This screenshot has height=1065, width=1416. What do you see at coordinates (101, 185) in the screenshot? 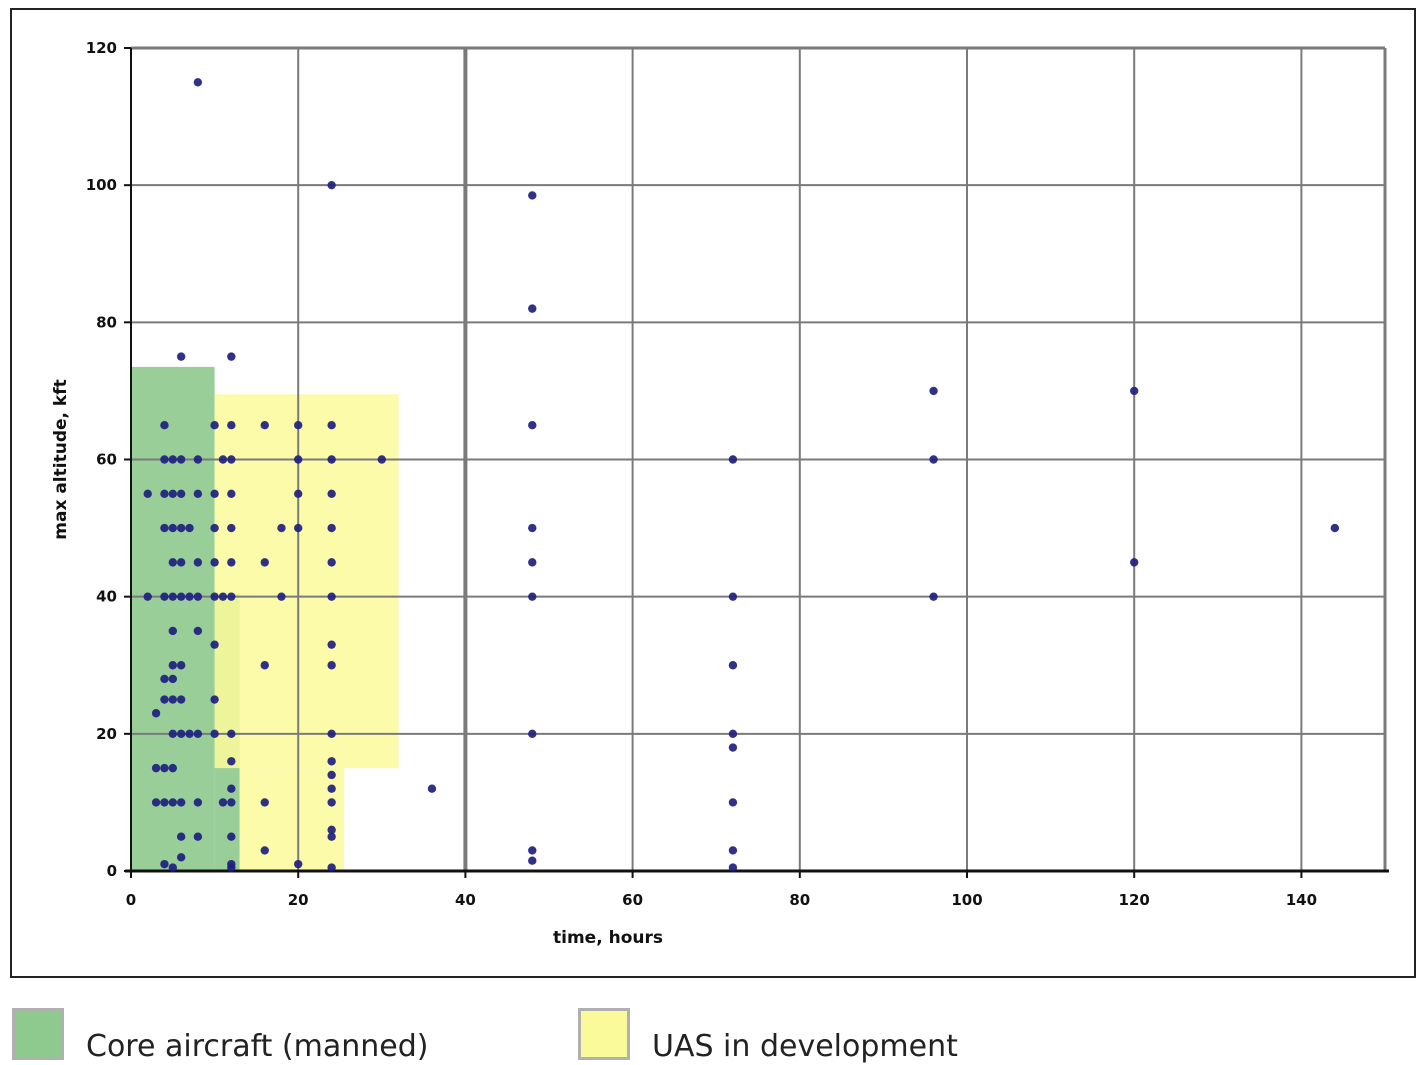
I see `y-tick-label: 100` at bounding box center [101, 185].